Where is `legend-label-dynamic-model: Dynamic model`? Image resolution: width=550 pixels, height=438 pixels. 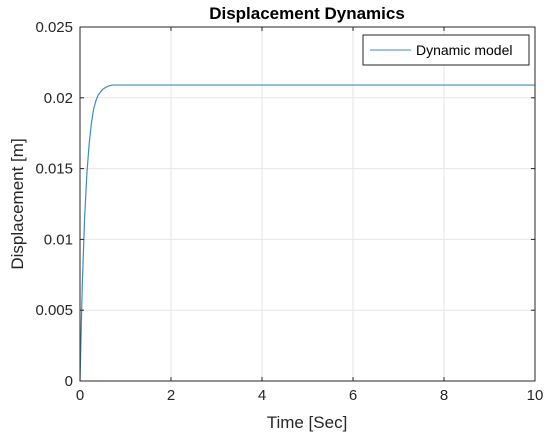 legend-label-dynamic-model: Dynamic model is located at coordinates (464, 50).